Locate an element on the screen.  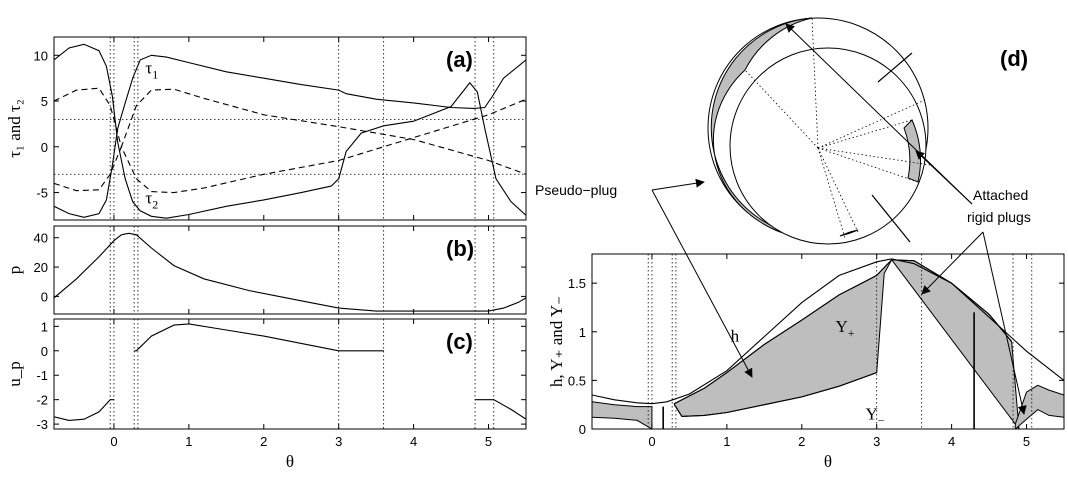
xtick-label-d-1: 1 is located at coordinates (726, 441).